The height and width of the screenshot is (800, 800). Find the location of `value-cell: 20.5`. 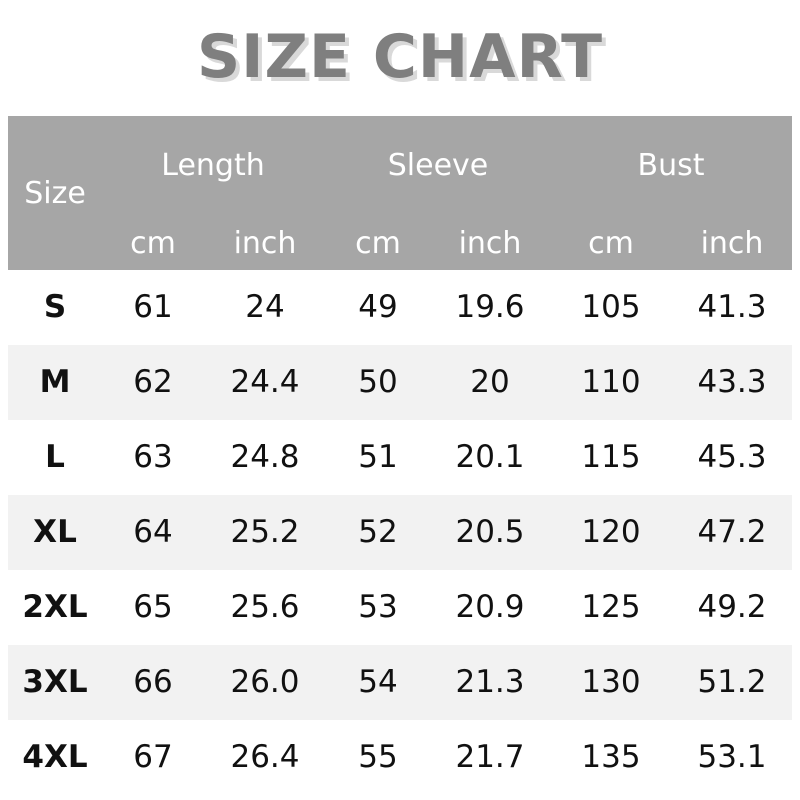

value-cell: 20.5 is located at coordinates (490, 532).